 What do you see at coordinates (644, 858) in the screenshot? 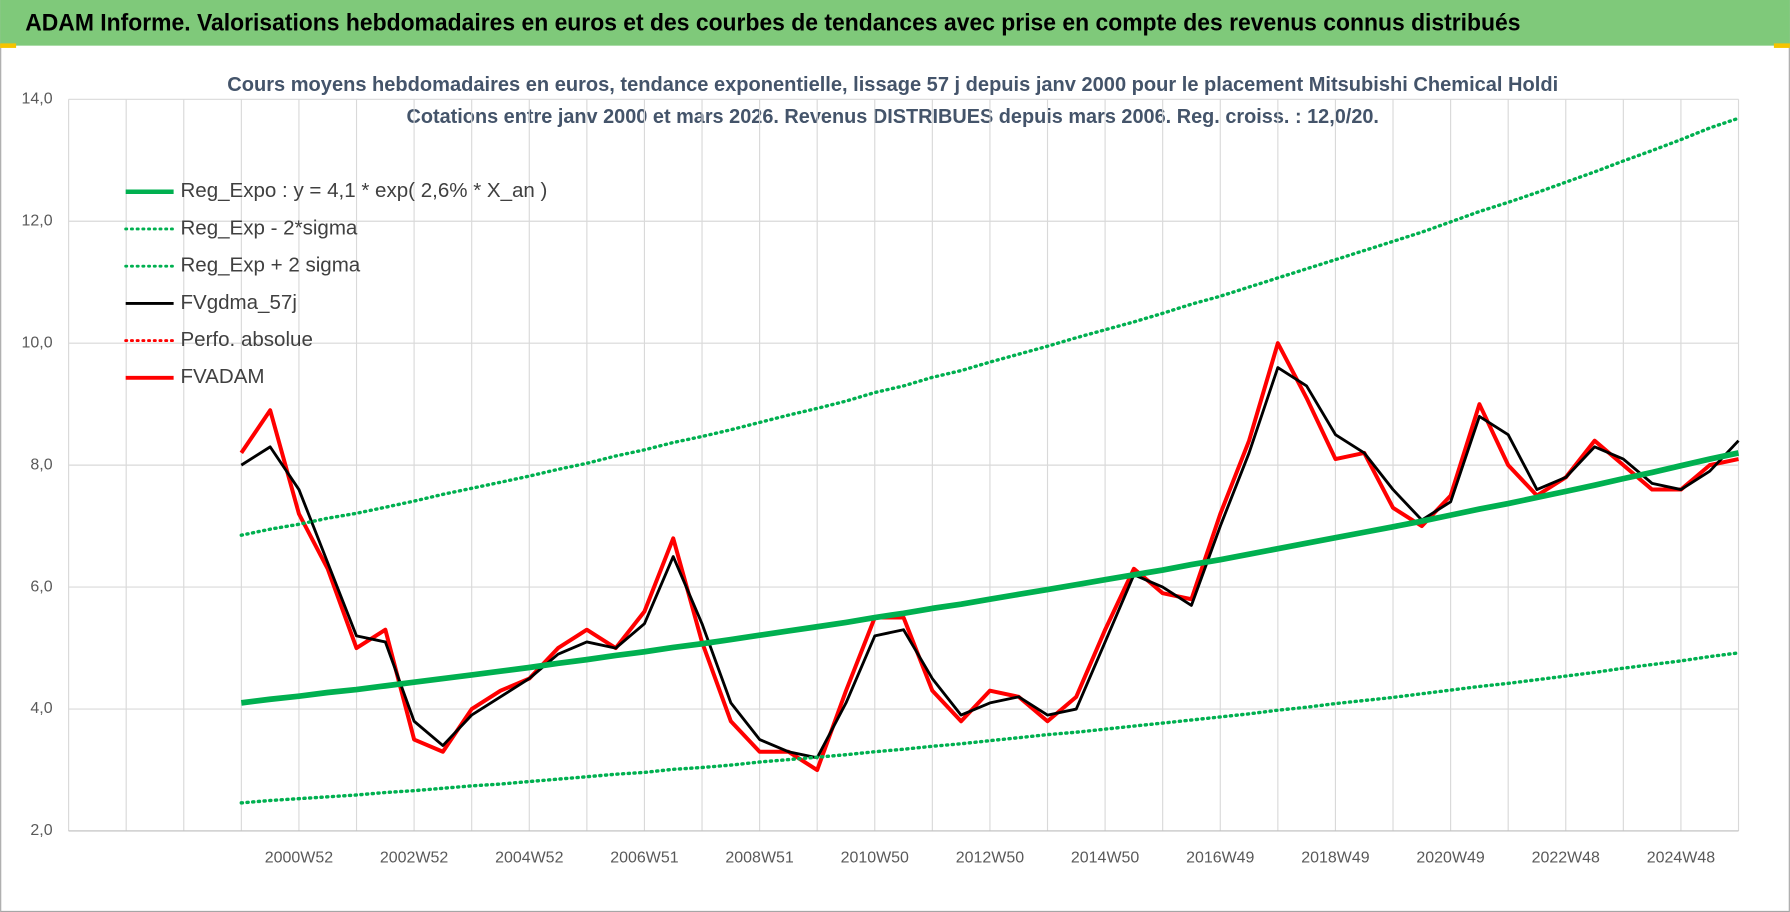
I see `x-tick-label: 2006W51` at bounding box center [644, 858].